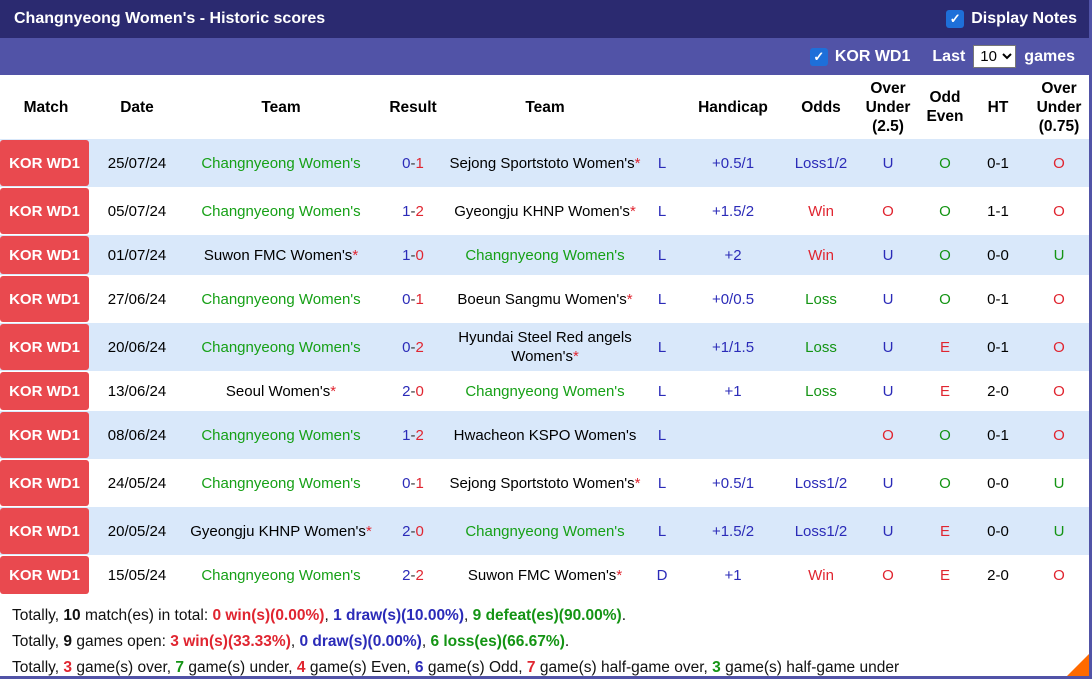  I want to click on handicap-value: +0.5/1, so click(733, 163).